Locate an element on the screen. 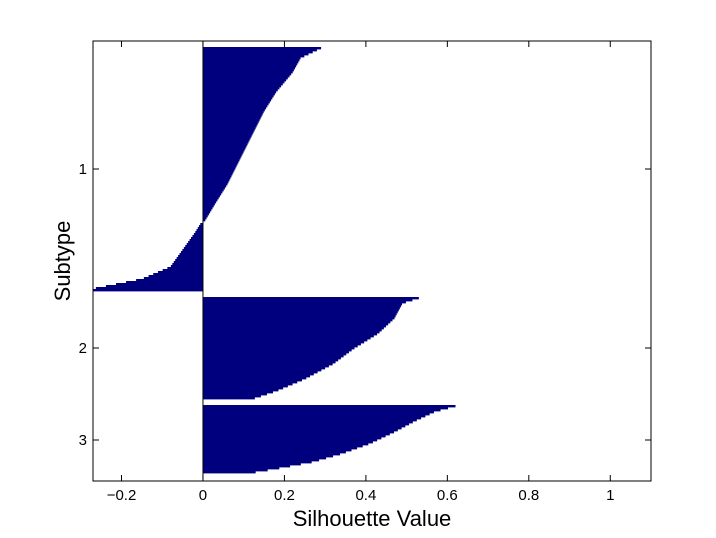  y-axis-title: Subtype is located at coordinates (62, 261).